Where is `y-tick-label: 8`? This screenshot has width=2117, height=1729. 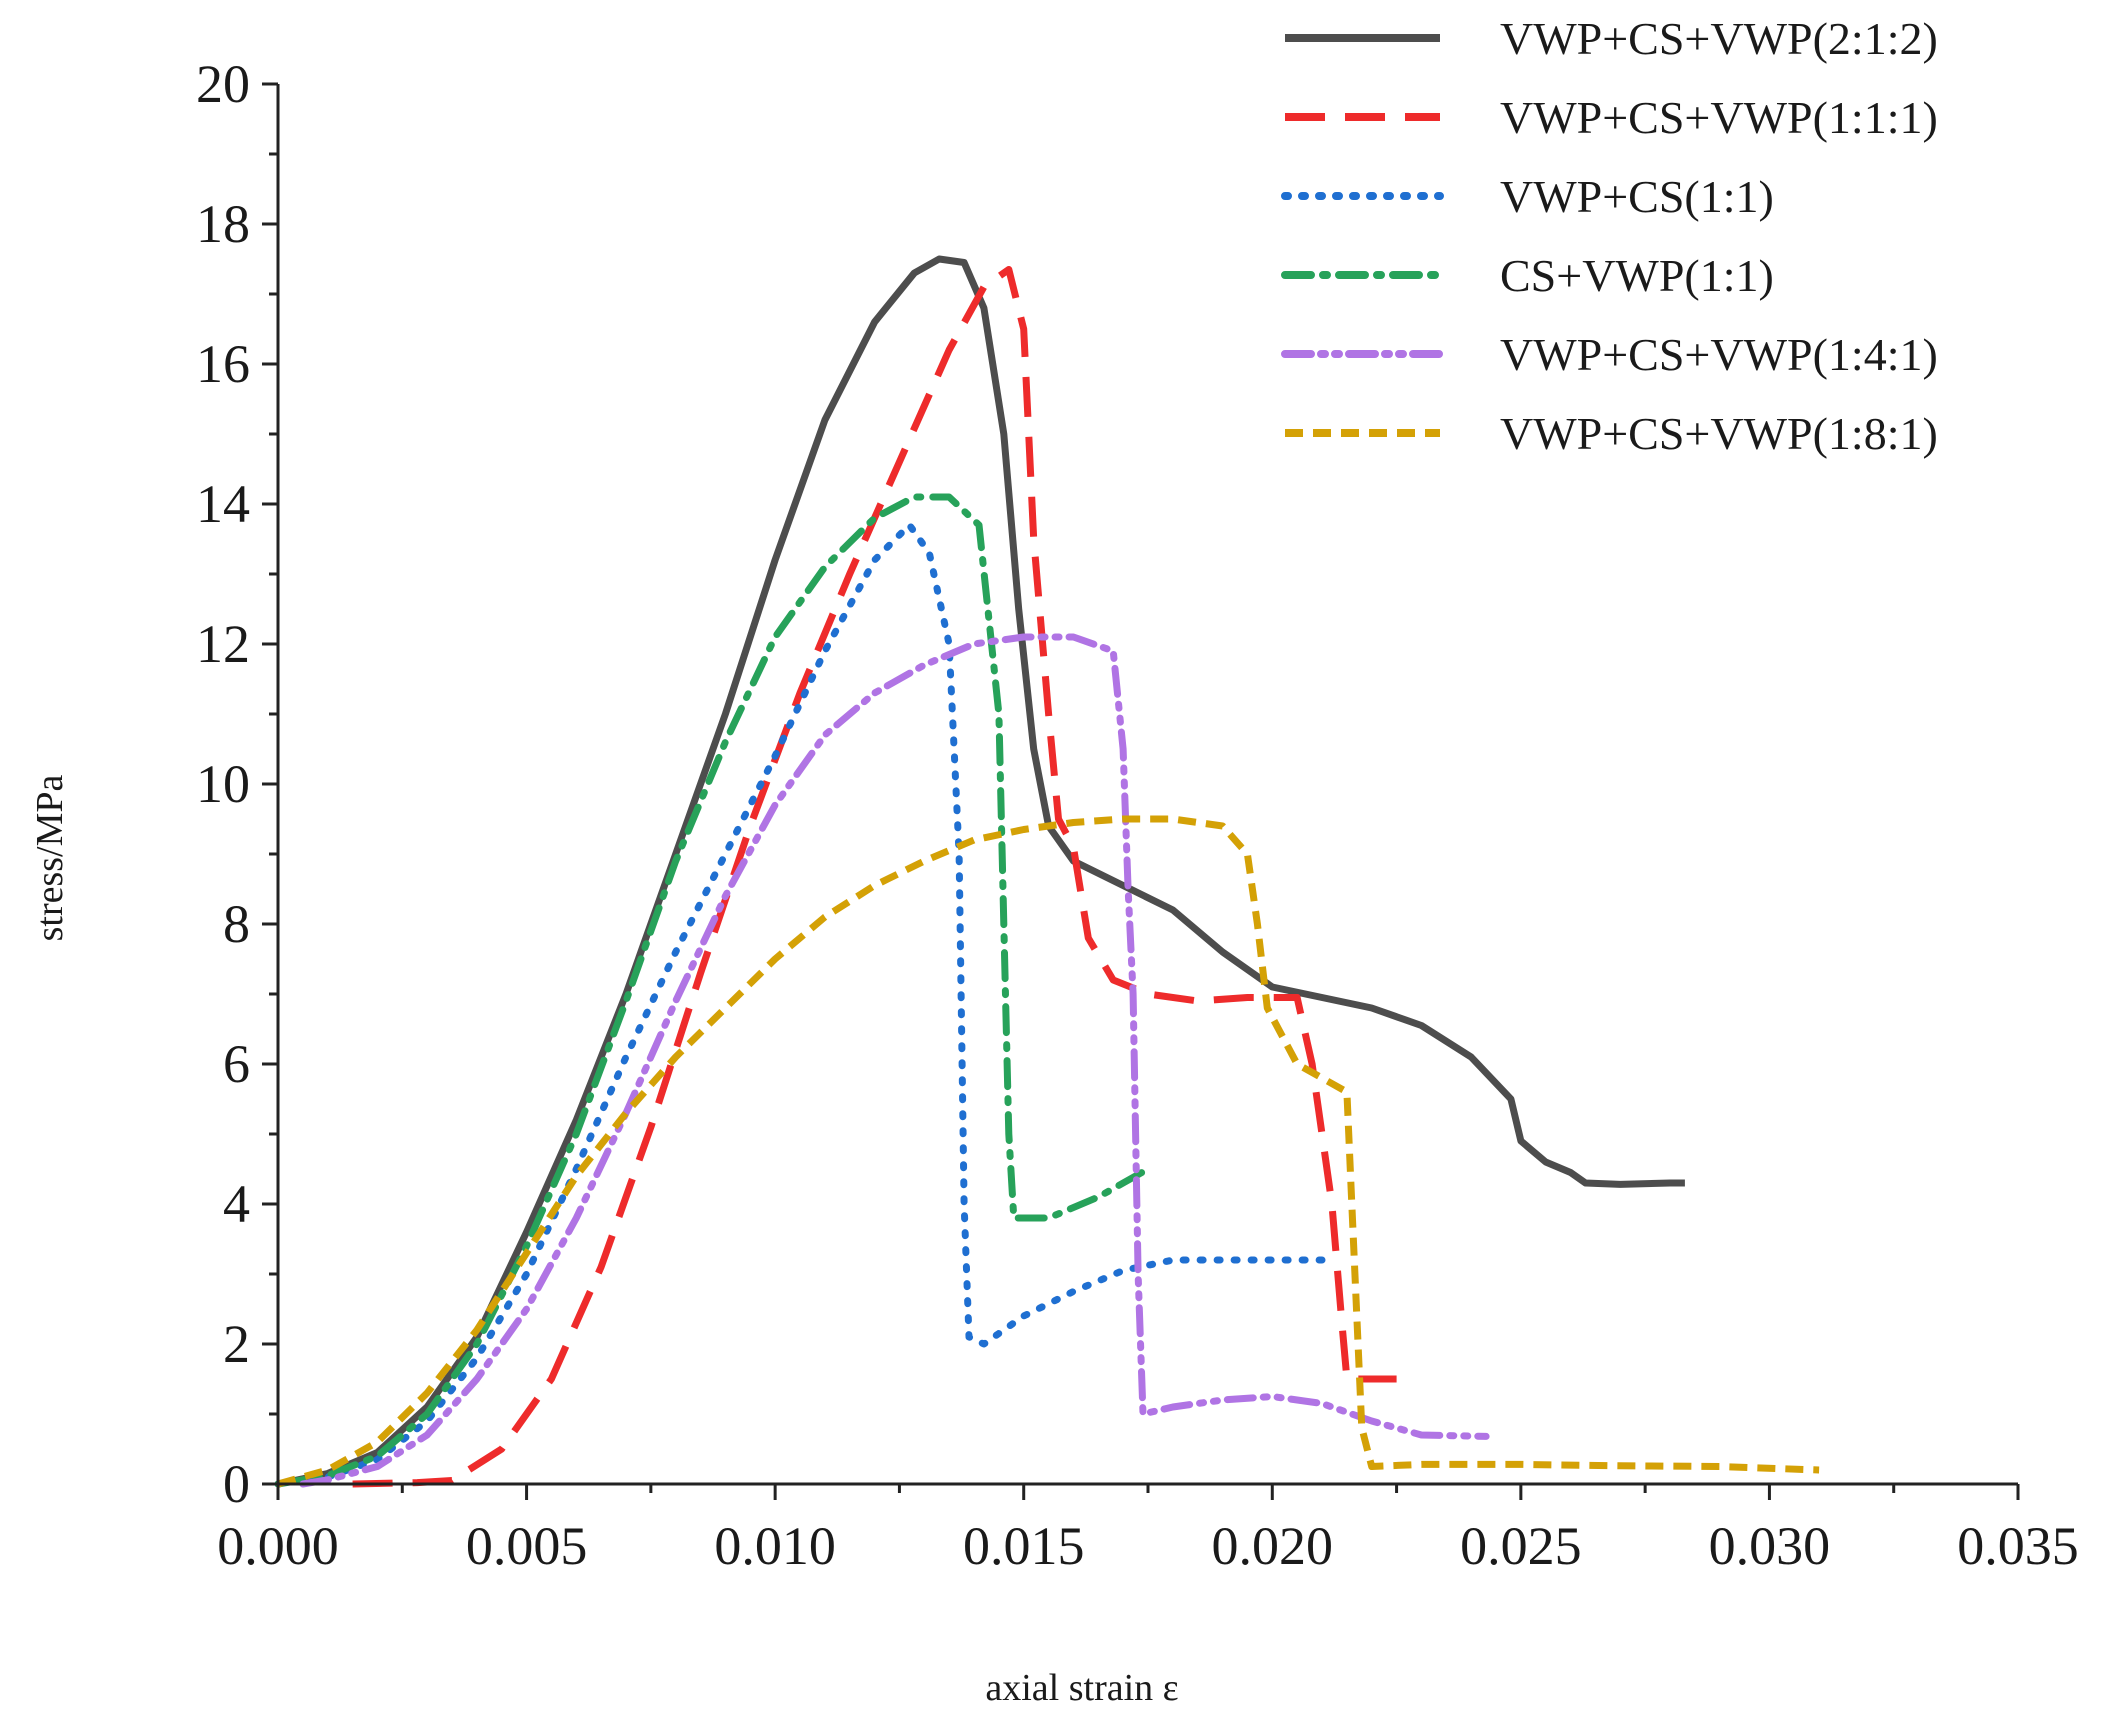 y-tick-label: 8 is located at coordinates (236, 924).